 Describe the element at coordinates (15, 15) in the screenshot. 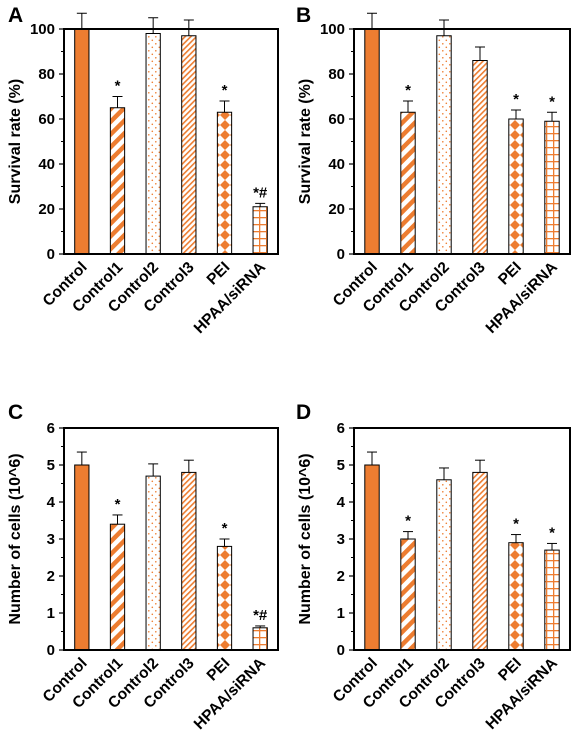

I see `panel-letter: A` at that location.